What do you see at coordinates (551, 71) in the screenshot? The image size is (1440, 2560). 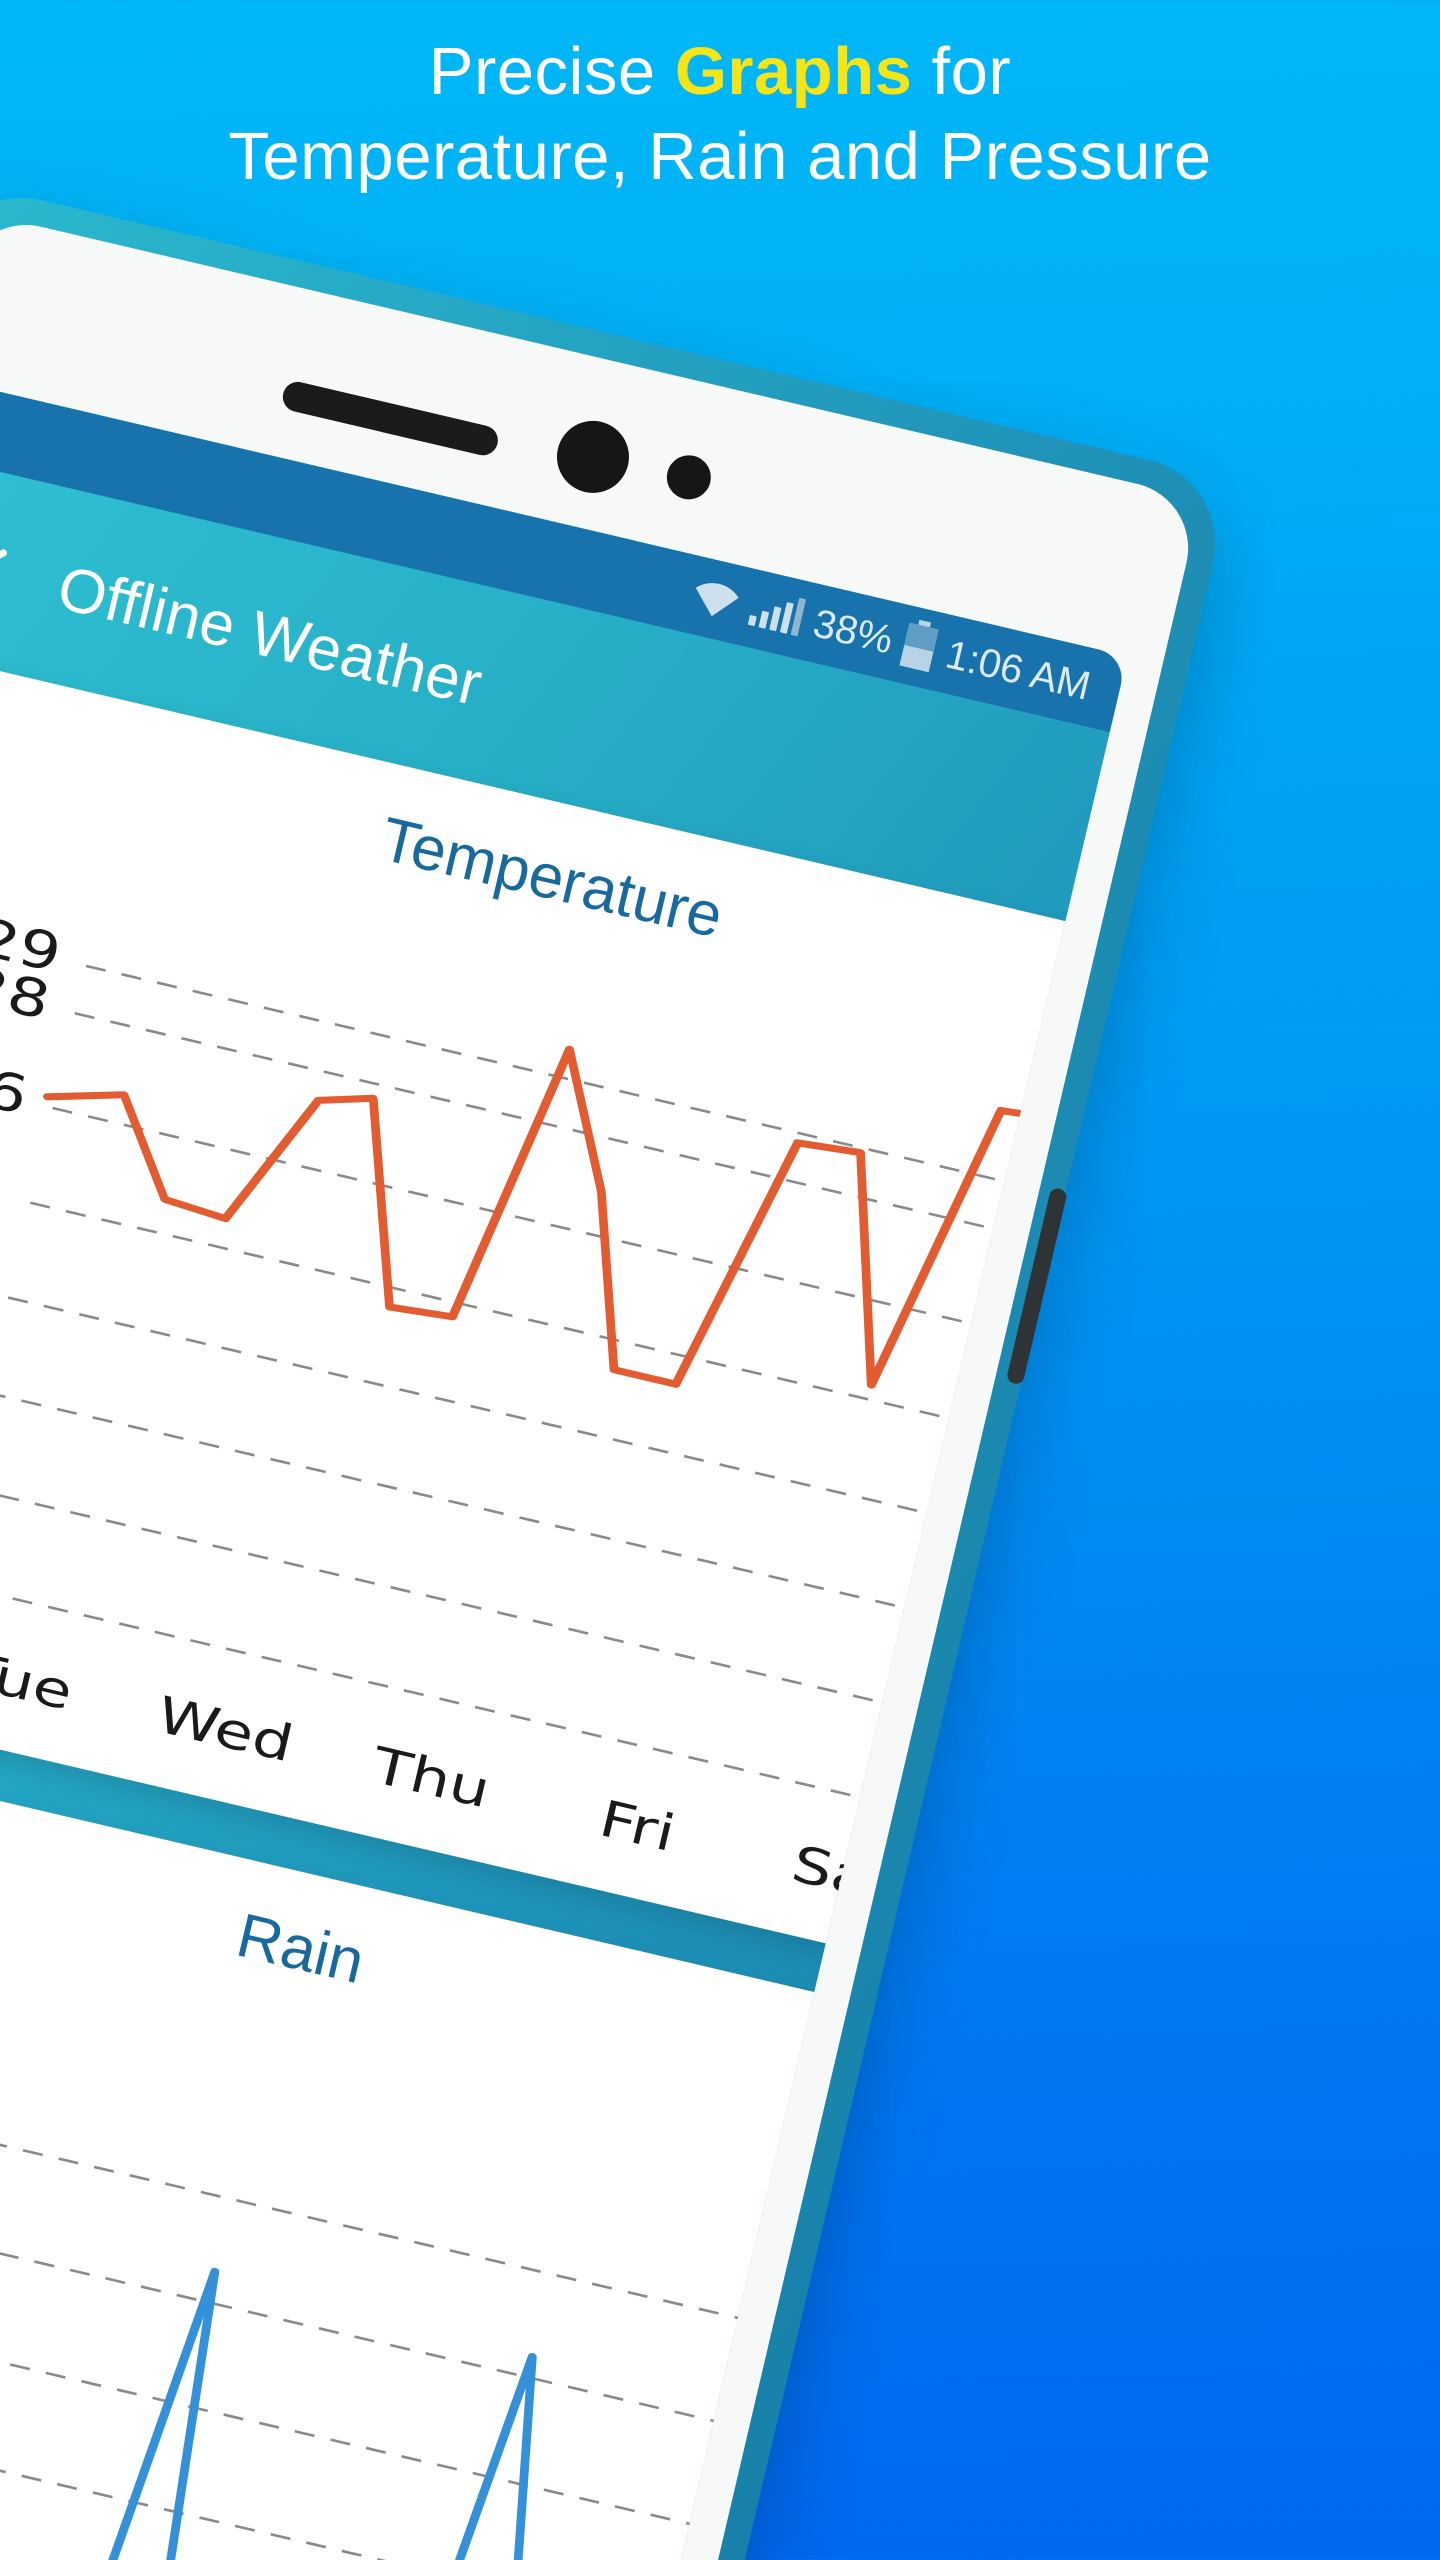 I see `promo-line1-pre: Precise` at bounding box center [551, 71].